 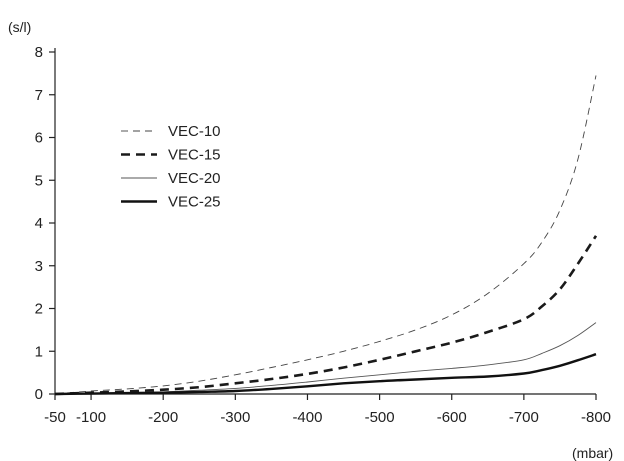 What do you see at coordinates (524, 417) in the screenshot?
I see `x-tick-label: -700` at bounding box center [524, 417].